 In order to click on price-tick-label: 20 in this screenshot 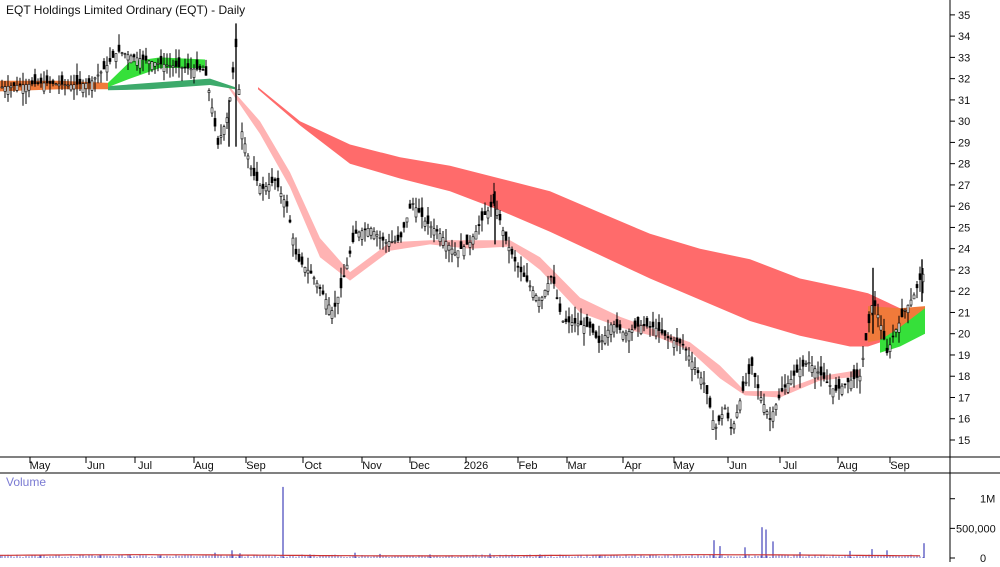, I will do `click(964, 335)`.